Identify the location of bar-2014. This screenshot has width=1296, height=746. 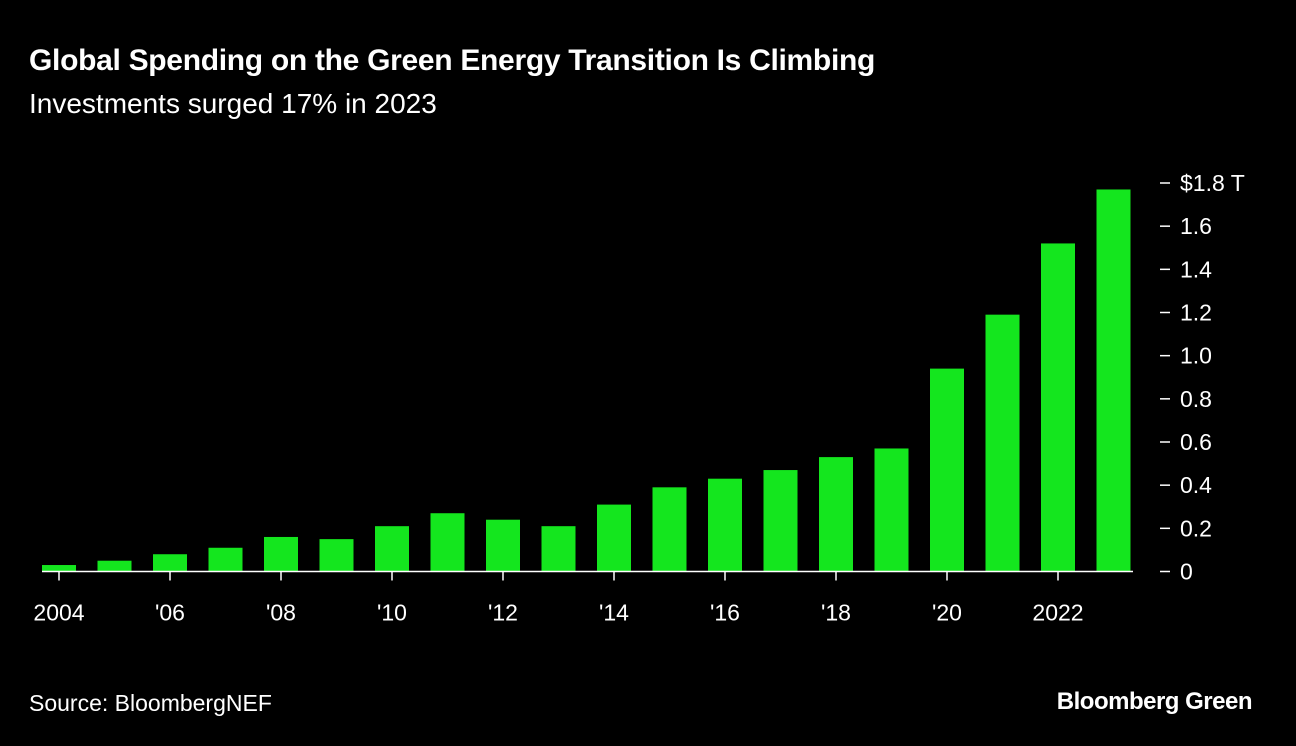
(614, 538).